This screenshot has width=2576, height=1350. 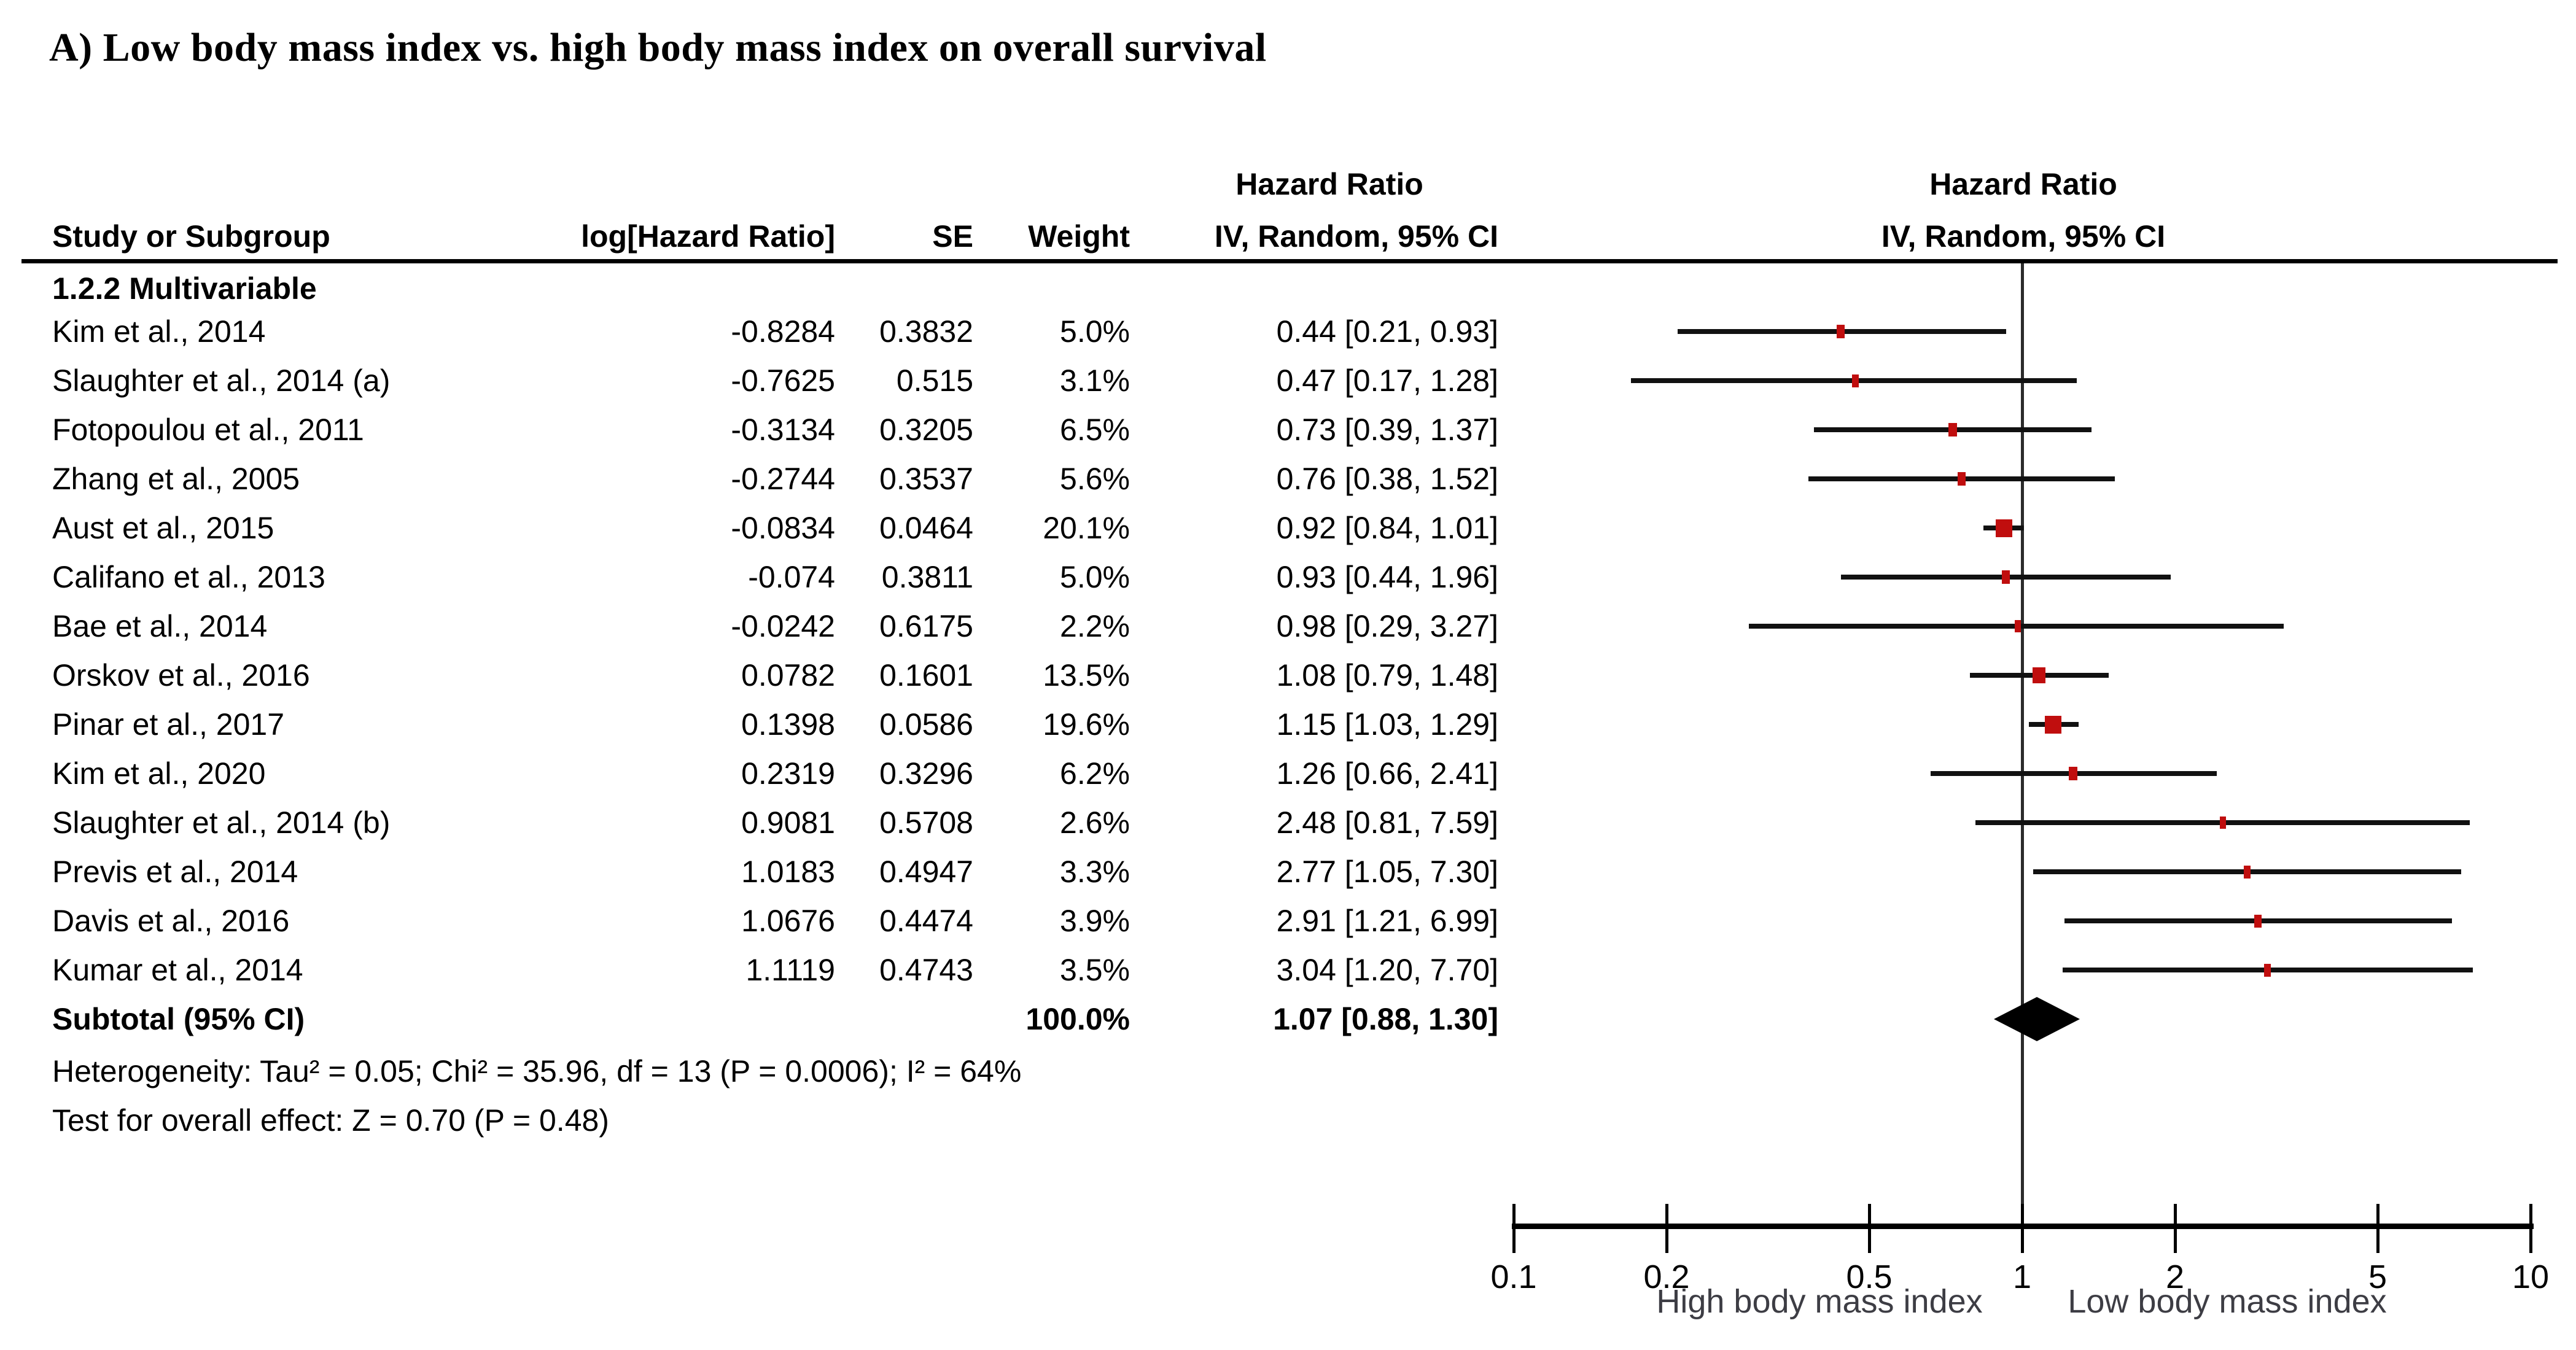 I want to click on column-header-ci: IV, Random, 95% CI, so click(x=1356, y=236).